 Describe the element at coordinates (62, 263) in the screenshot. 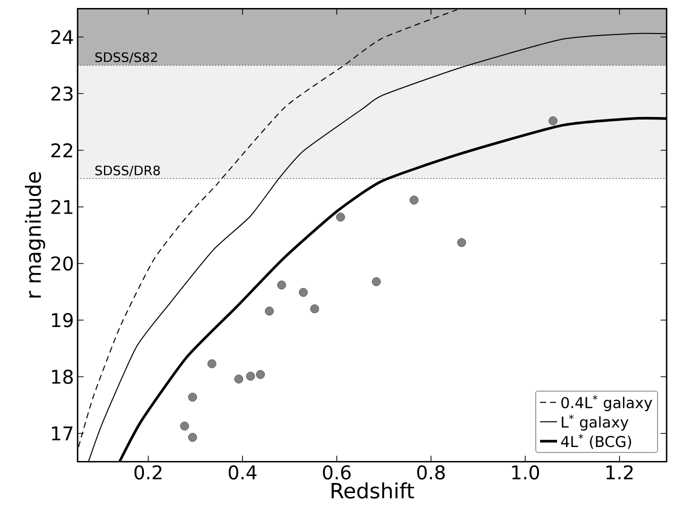

I see `y-tick-label: 20` at that location.